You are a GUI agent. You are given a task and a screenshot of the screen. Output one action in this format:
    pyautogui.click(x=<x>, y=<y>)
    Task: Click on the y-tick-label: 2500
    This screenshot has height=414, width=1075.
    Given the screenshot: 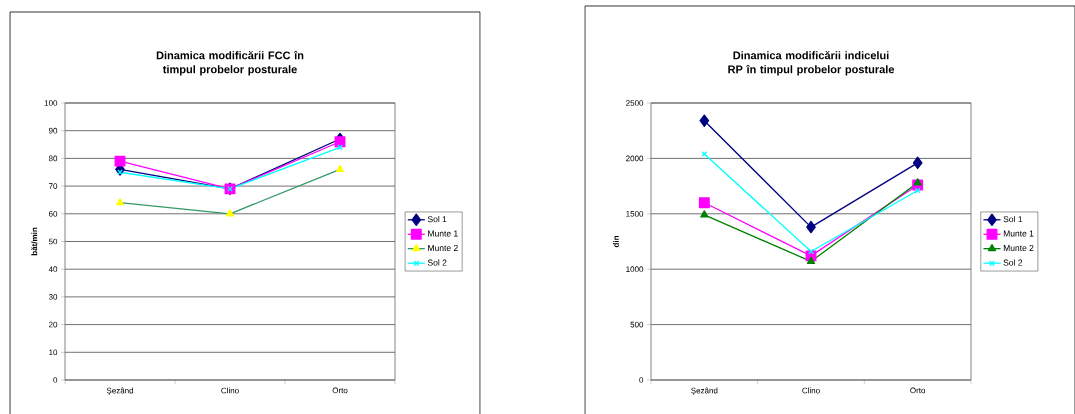 What is the action you would take?
    pyautogui.click(x=635, y=103)
    